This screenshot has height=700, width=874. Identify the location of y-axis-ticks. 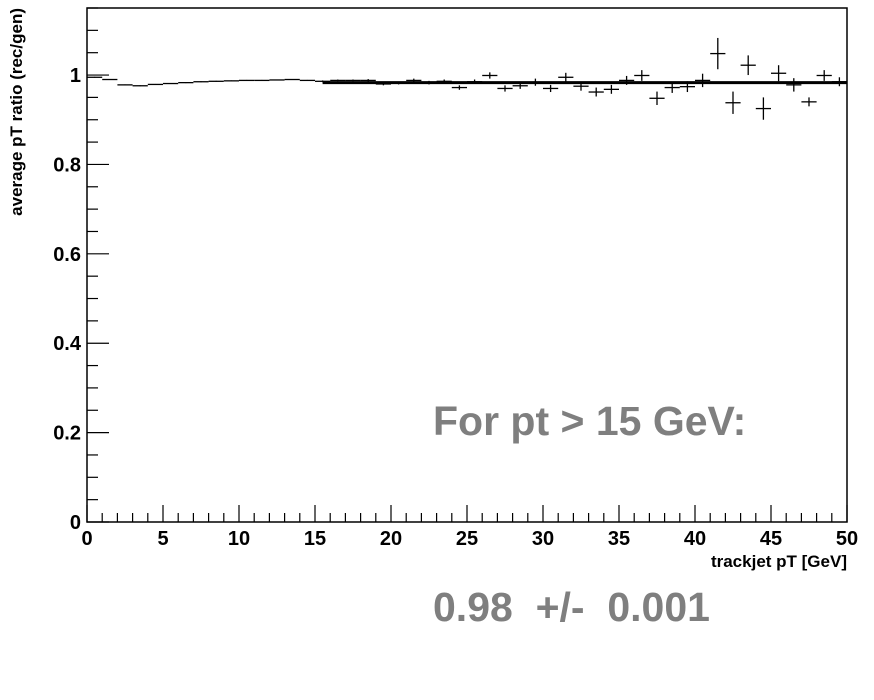
(98, 265).